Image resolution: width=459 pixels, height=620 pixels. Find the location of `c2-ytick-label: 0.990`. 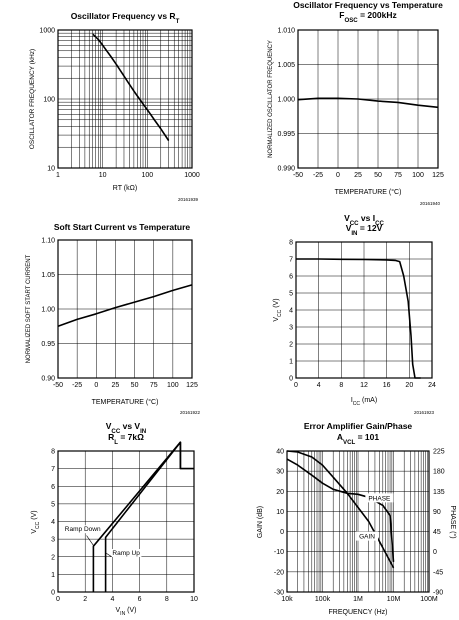

c2-ytick-label: 0.990 is located at coordinates (286, 169).